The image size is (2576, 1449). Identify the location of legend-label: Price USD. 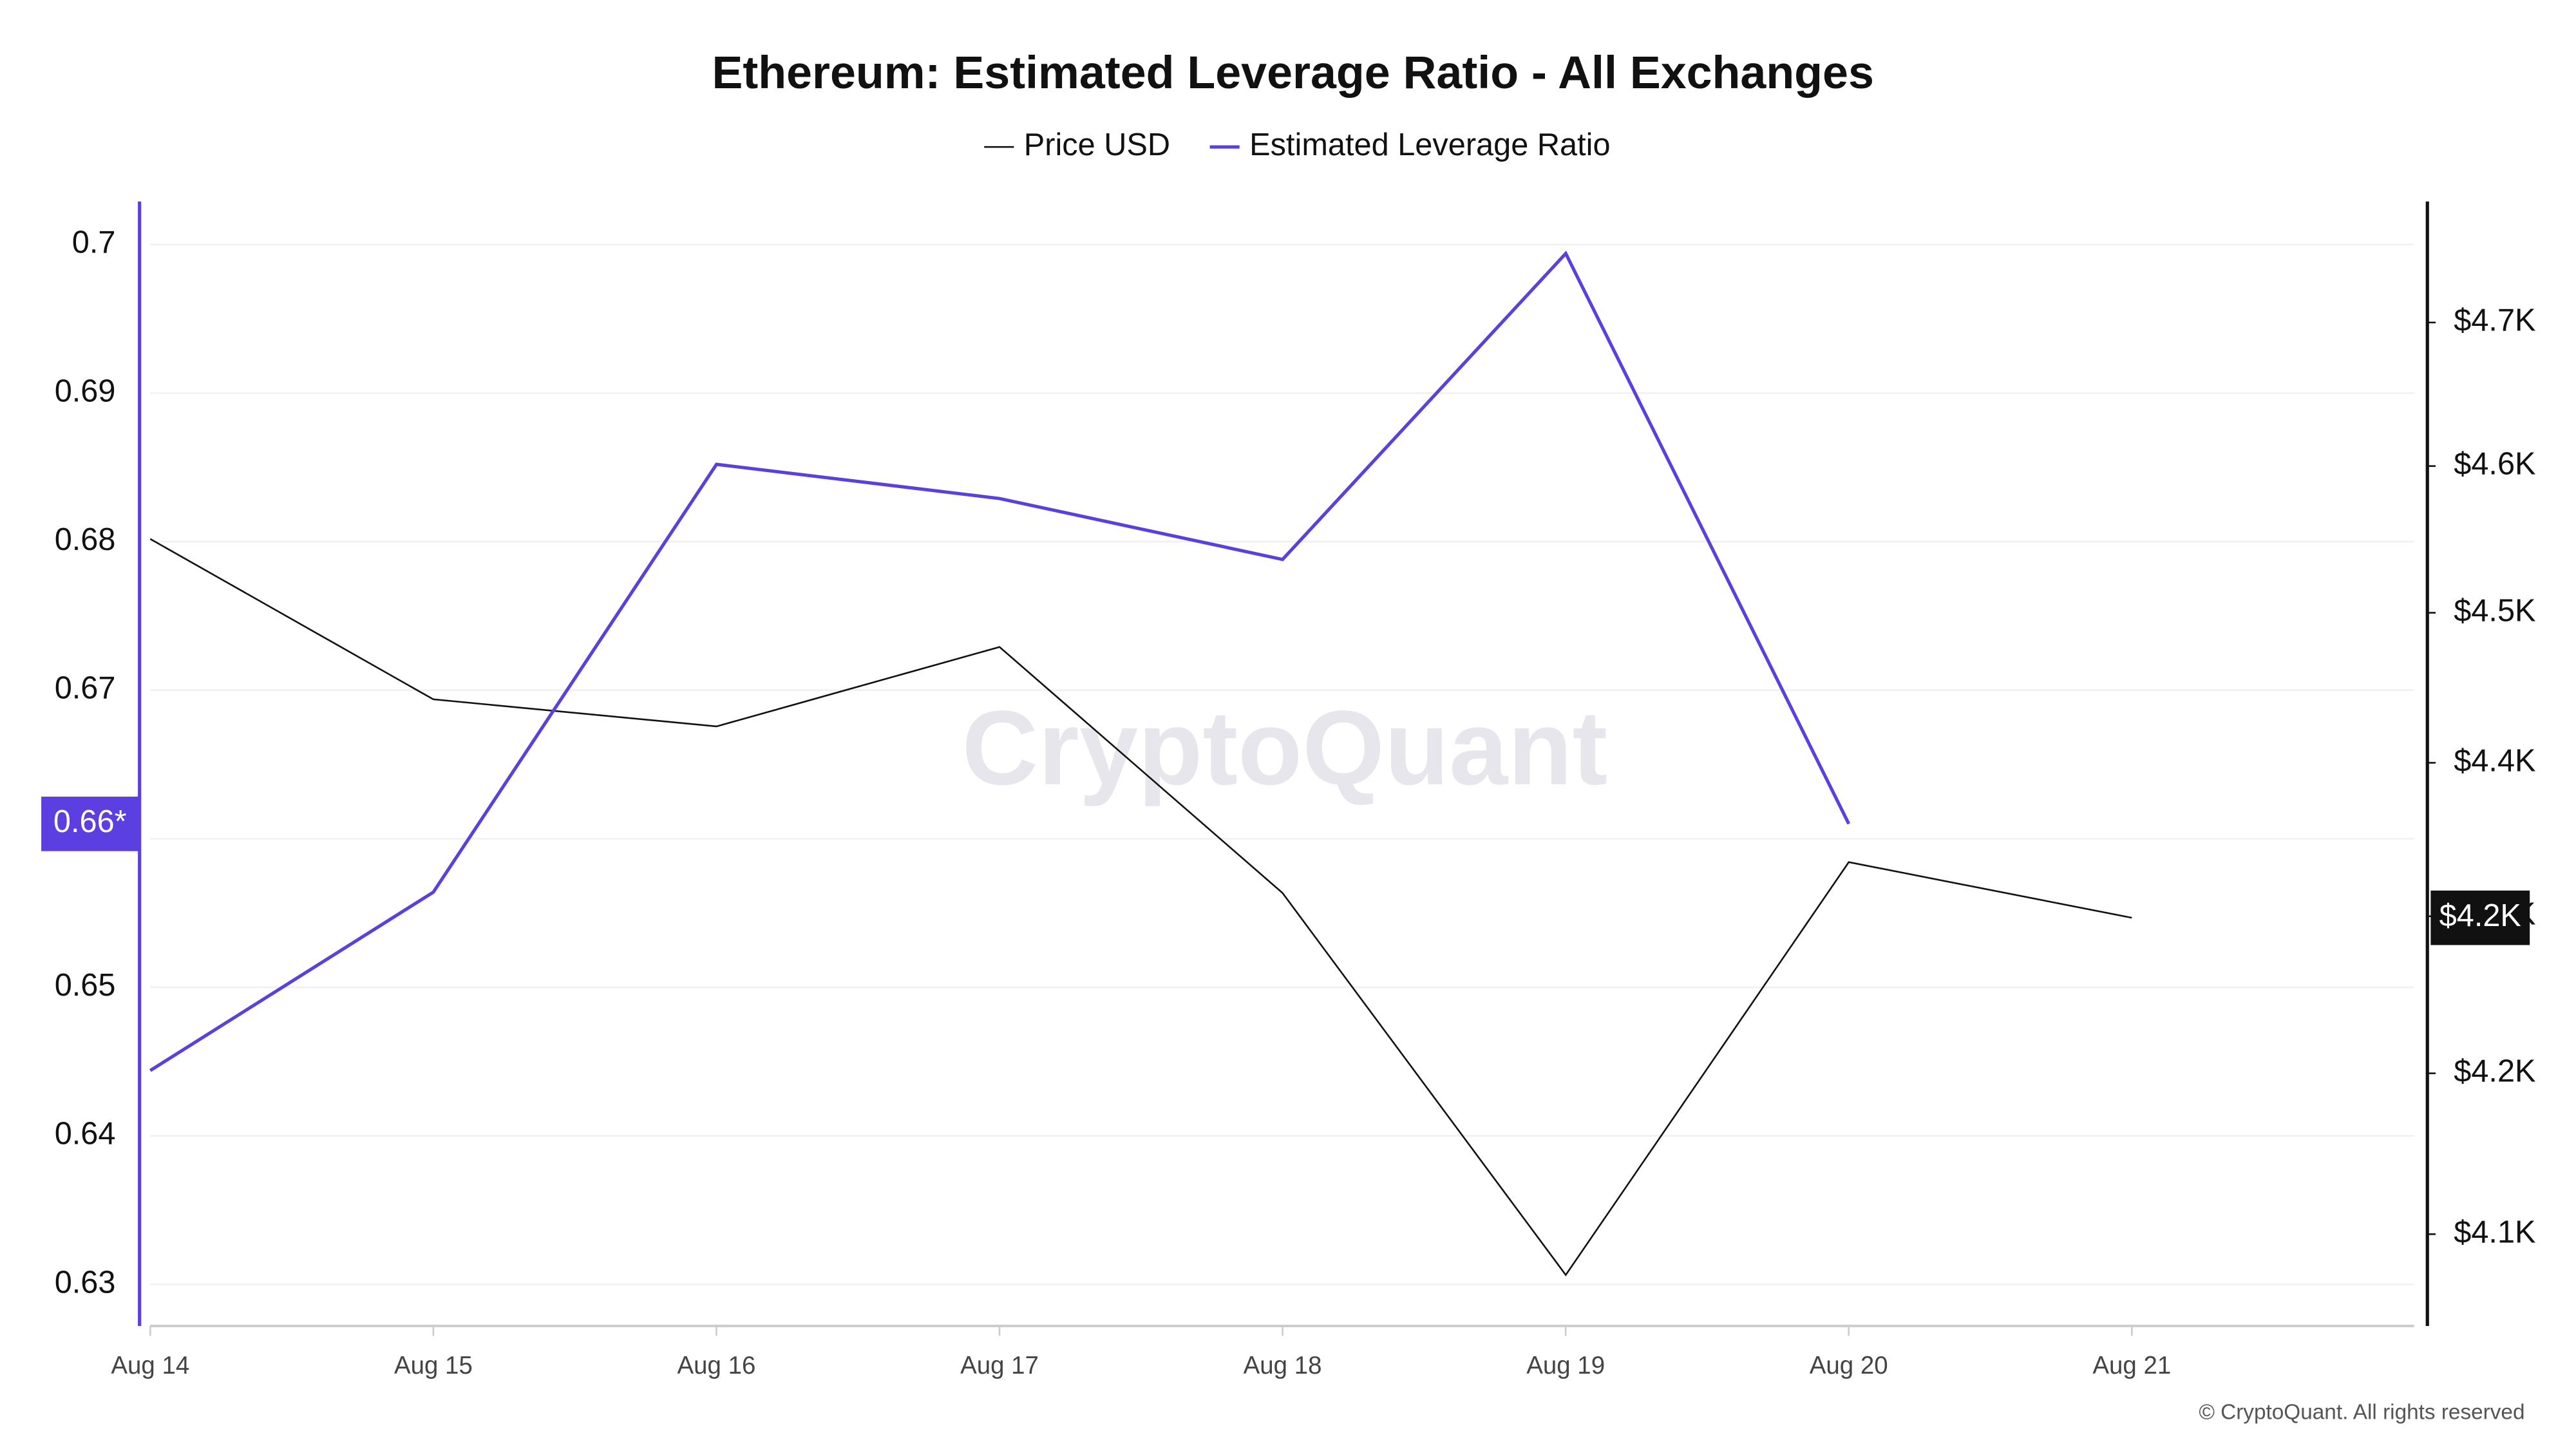
(1097, 145).